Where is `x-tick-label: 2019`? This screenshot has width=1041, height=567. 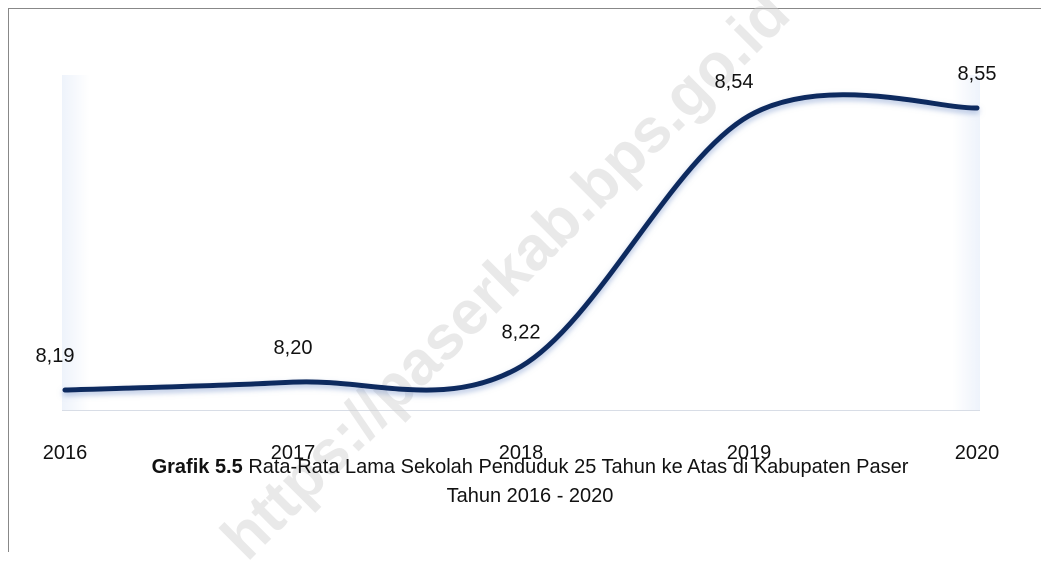
x-tick-label: 2019 is located at coordinates (749, 453).